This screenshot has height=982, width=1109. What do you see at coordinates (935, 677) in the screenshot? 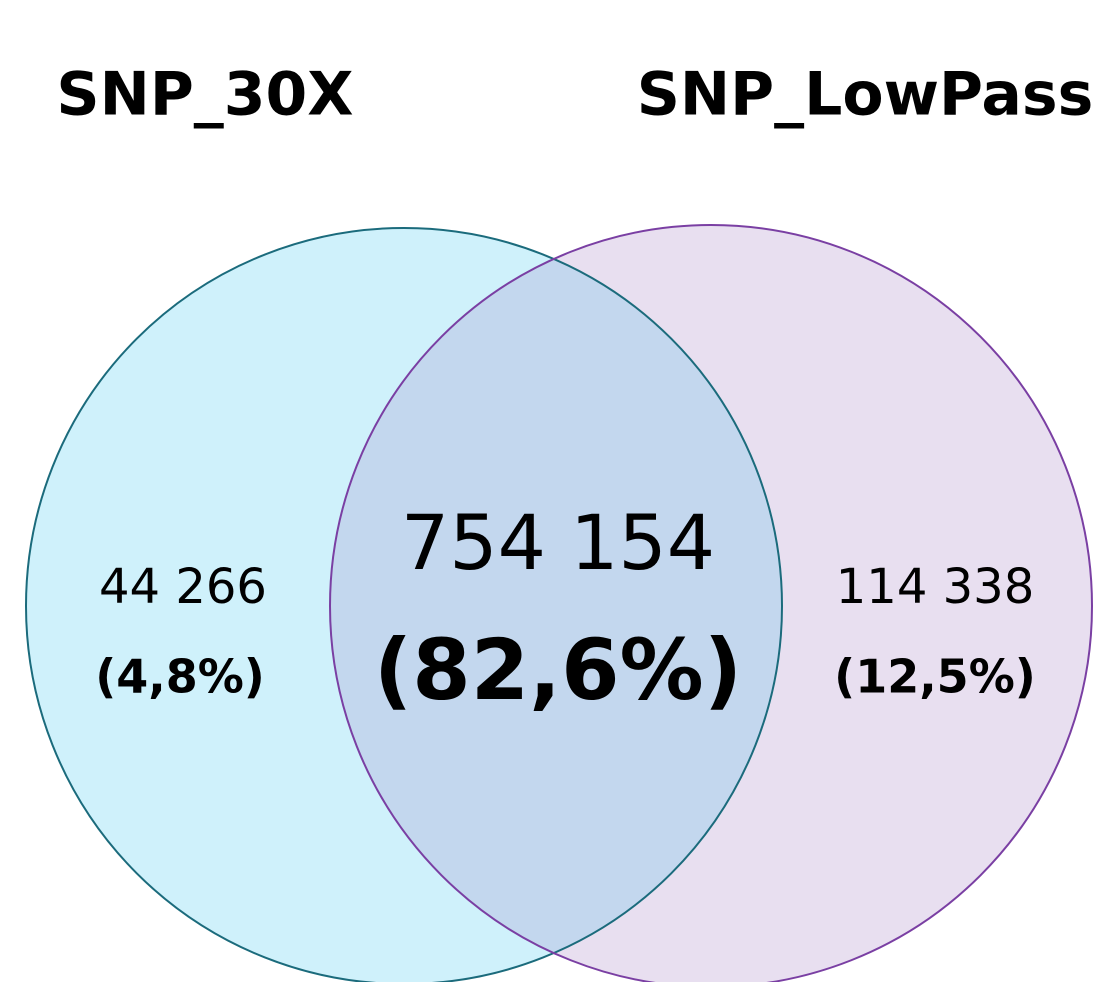
I see `region-percent: (12,5%)` at bounding box center [935, 677].